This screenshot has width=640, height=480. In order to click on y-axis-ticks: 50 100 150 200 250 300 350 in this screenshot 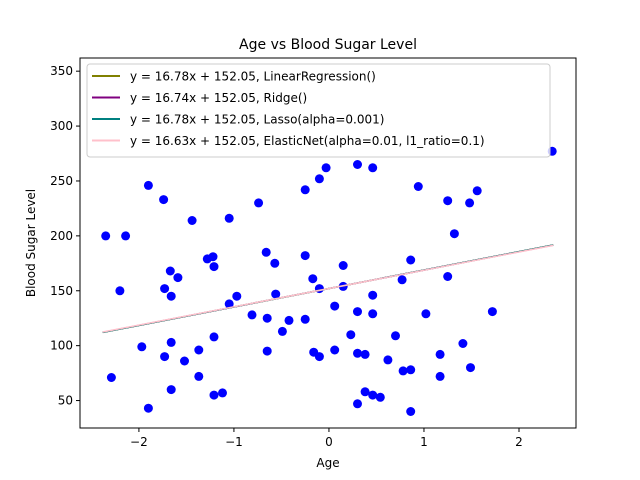, I will do `click(65, 236)`.